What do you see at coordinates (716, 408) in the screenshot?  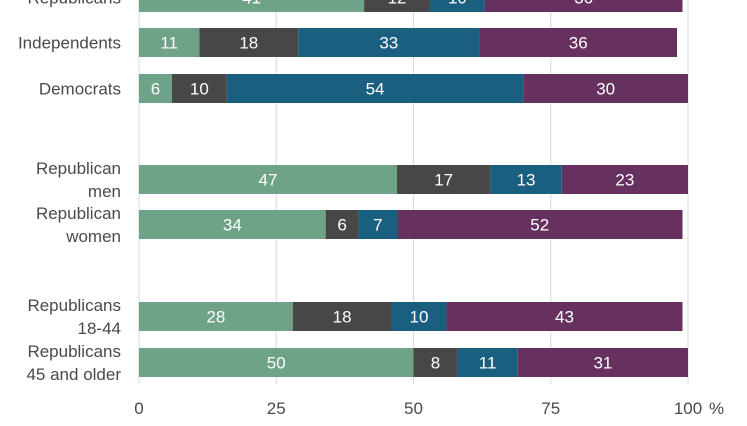 I see `x-axis-unit: %` at bounding box center [716, 408].